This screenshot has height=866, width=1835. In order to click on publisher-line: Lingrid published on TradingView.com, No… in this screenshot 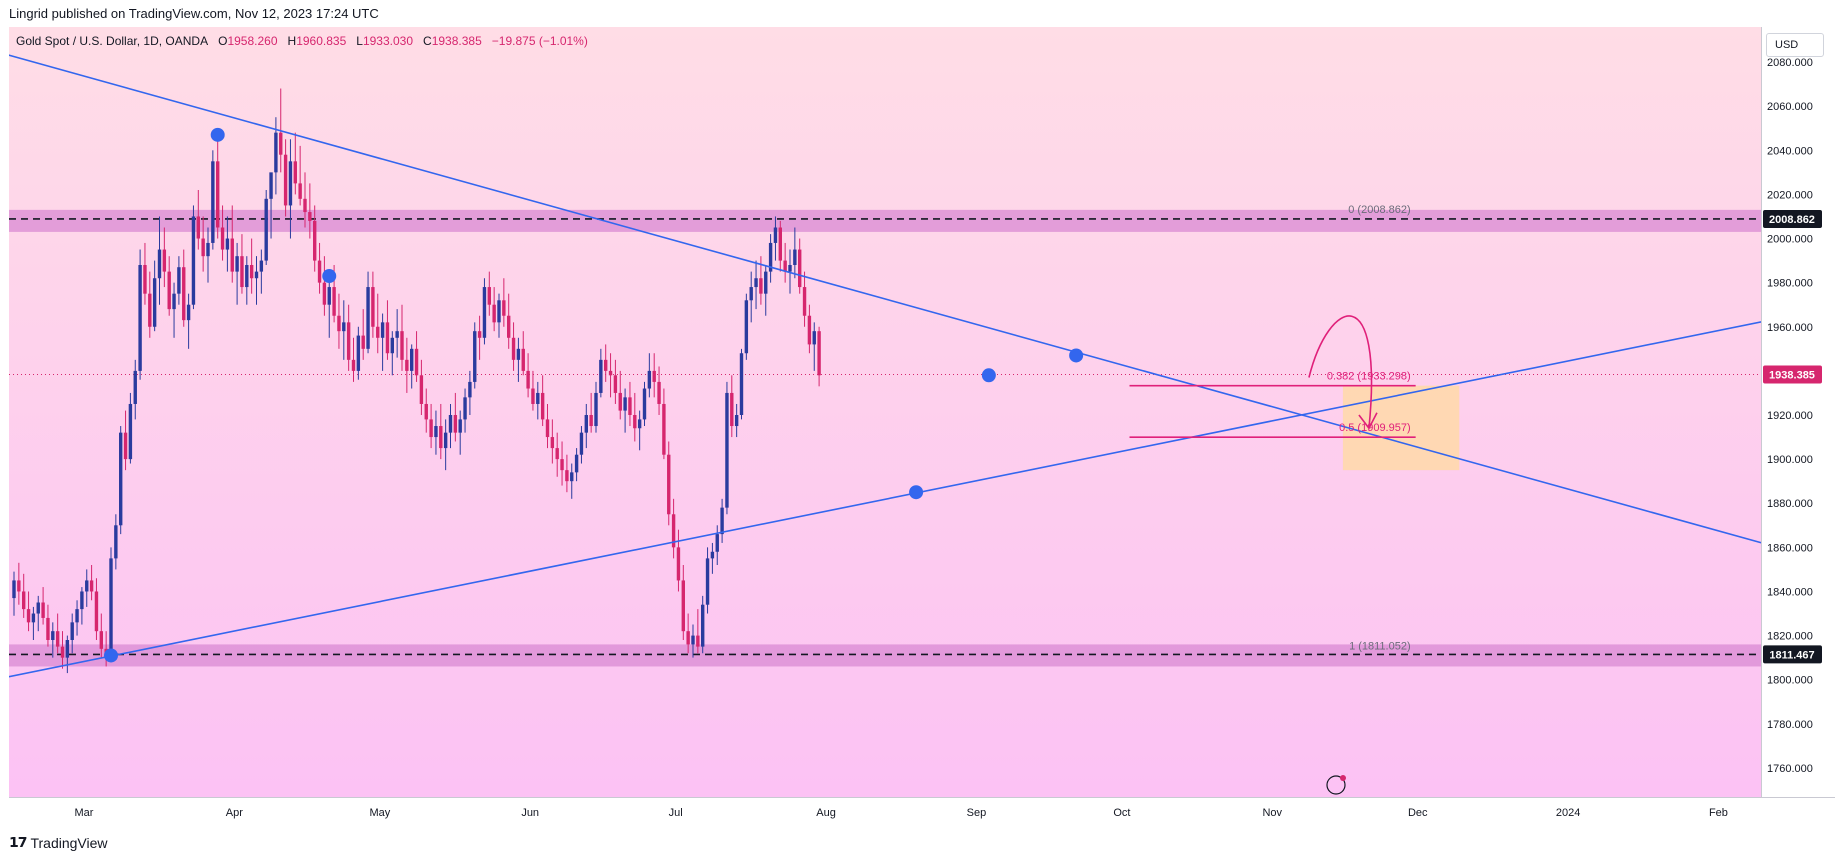, I will do `click(194, 13)`.